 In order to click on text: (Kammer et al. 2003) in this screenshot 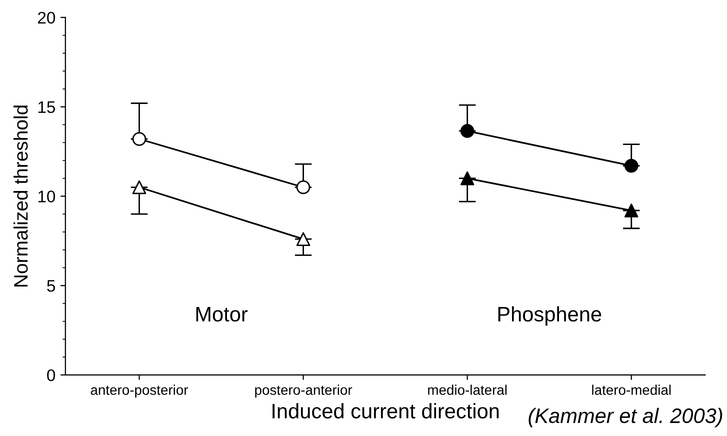, I will do `click(625, 418)`.